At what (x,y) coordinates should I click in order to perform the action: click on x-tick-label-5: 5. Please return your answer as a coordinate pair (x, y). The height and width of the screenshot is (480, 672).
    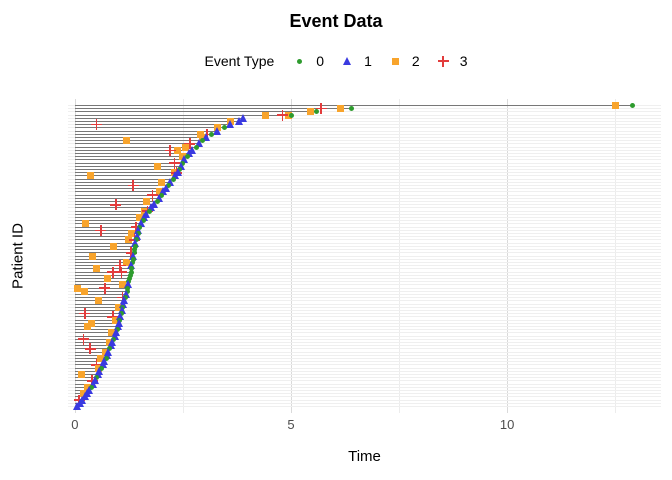
    Looking at the image, I should click on (291, 424).